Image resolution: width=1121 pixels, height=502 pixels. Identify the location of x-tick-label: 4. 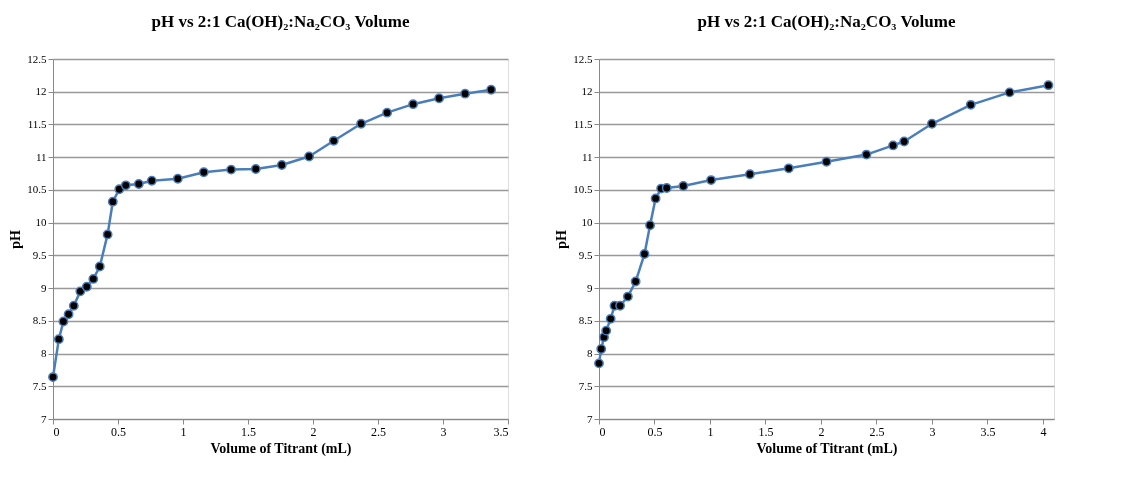
(1043, 431).